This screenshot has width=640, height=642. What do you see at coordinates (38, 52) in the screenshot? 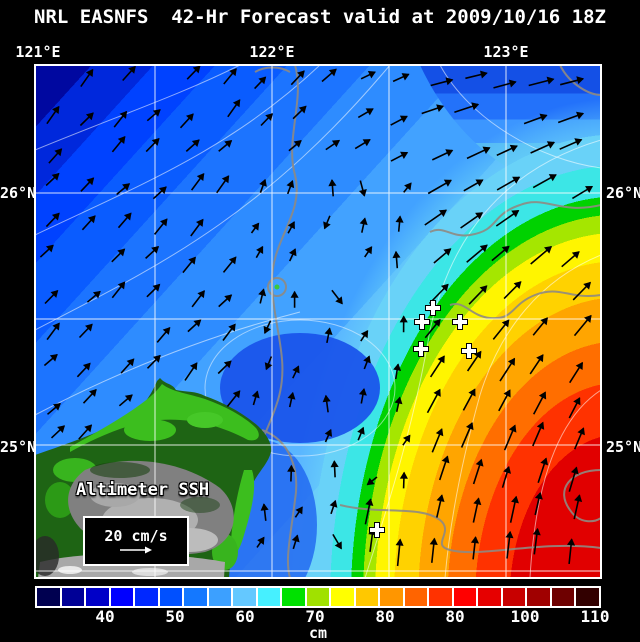
I see `lon-label-0: 121°E` at bounding box center [38, 52].